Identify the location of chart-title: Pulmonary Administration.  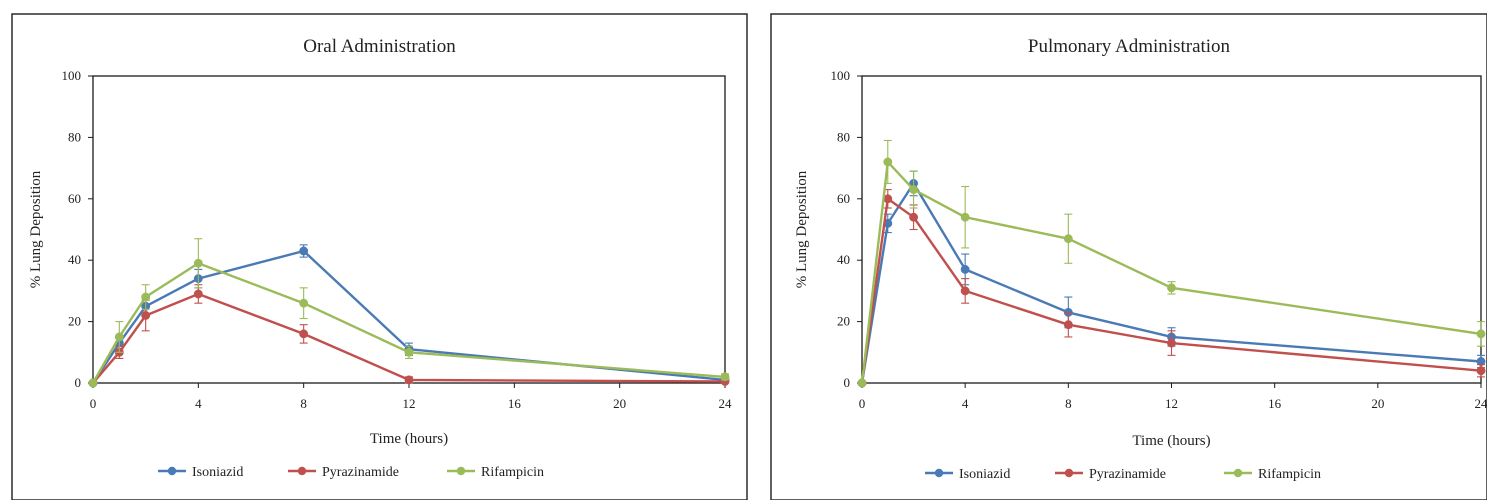
(1129, 46).